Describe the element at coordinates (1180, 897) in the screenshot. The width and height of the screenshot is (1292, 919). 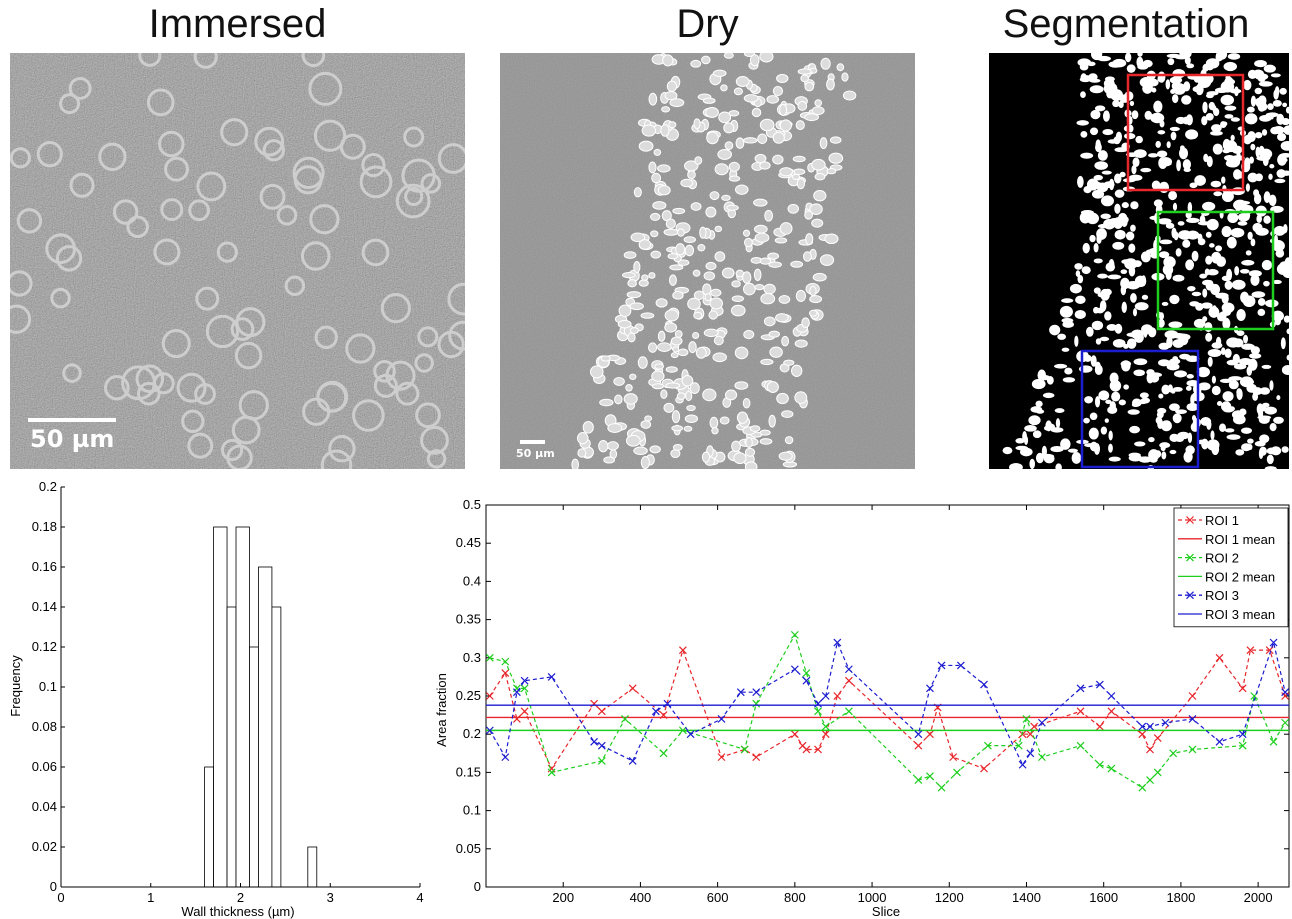
I see `line-x-tick-label: 1800` at that location.